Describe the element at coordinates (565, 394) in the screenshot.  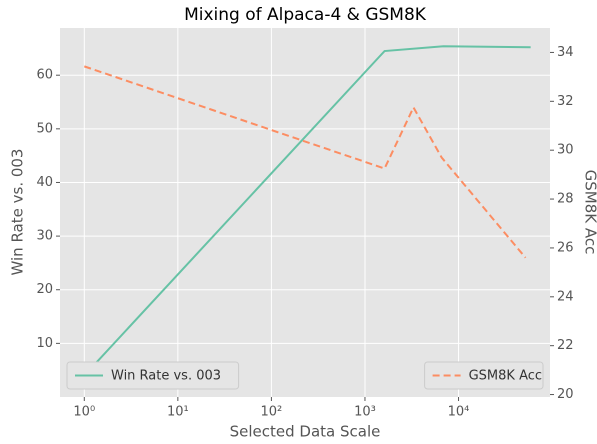
I see `y2-tick-label: 20` at that location.